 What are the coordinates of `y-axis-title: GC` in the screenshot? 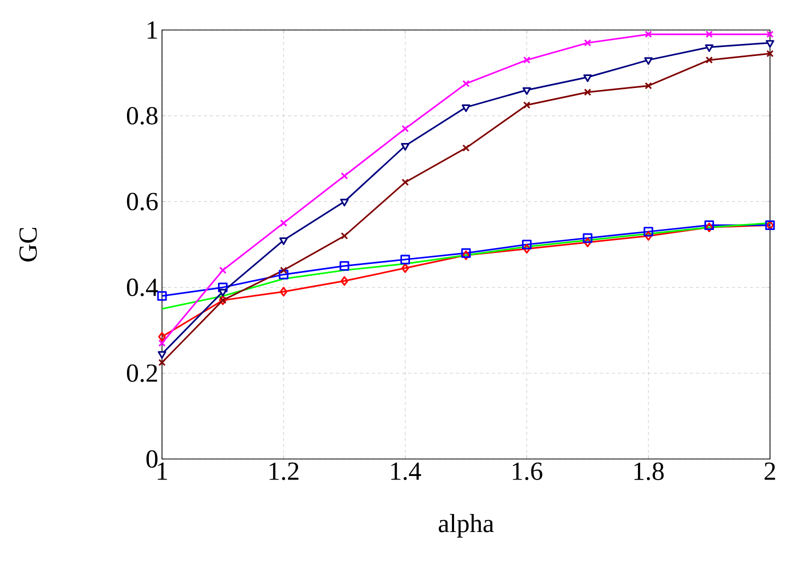 It's located at (28, 245).